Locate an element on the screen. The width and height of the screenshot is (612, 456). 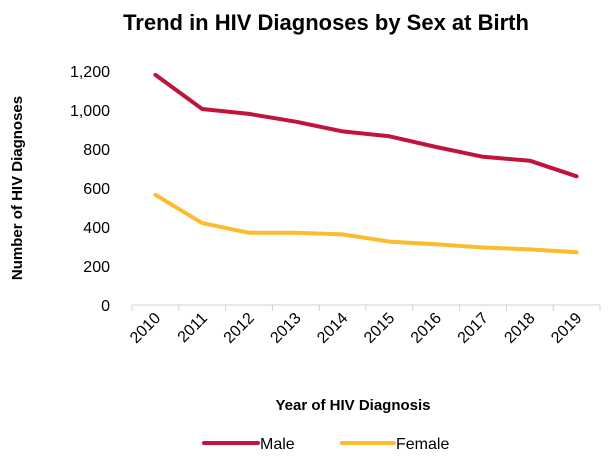
x-axis-title: Year of HIV Diagnosis is located at coordinates (352, 405).